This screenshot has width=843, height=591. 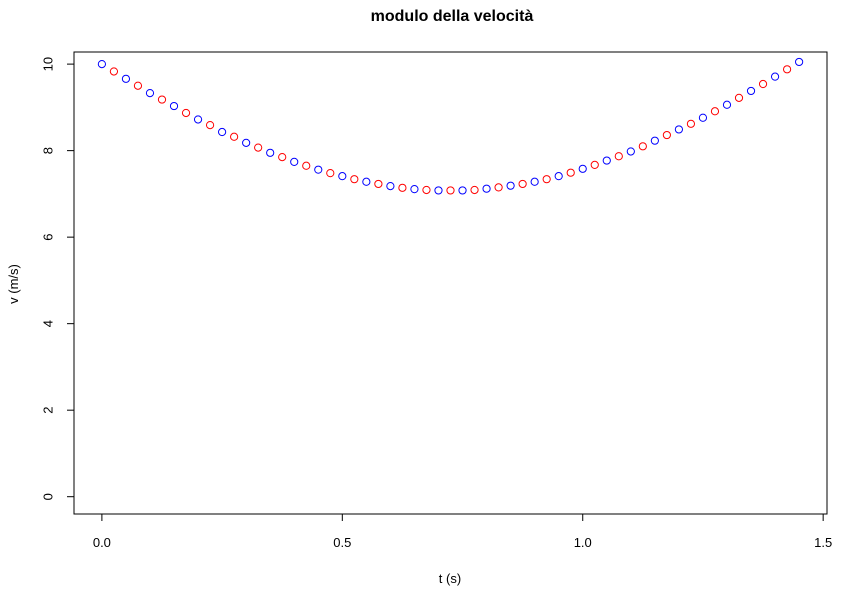 What do you see at coordinates (48, 64) in the screenshot?
I see `y-tick-label: 10` at bounding box center [48, 64].